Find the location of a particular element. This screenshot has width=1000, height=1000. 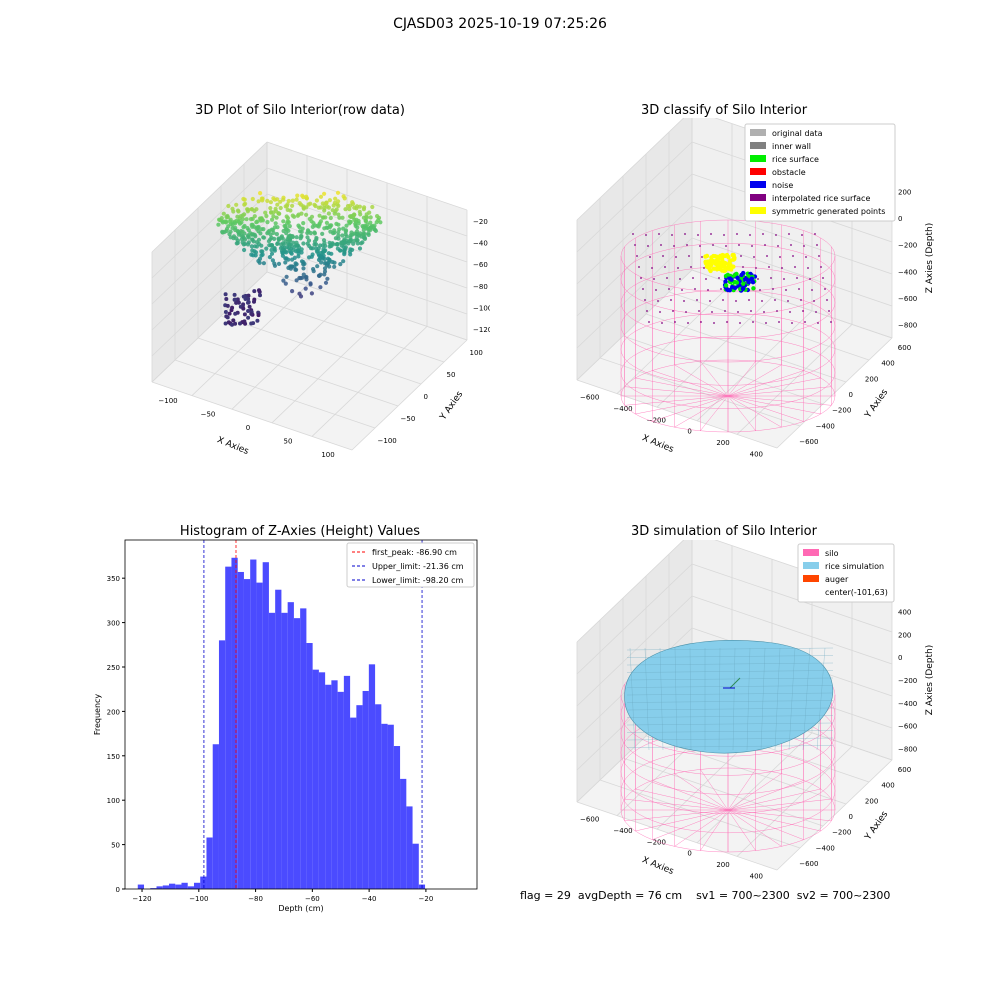

p2-legend-label: noise is located at coordinates (782, 185).